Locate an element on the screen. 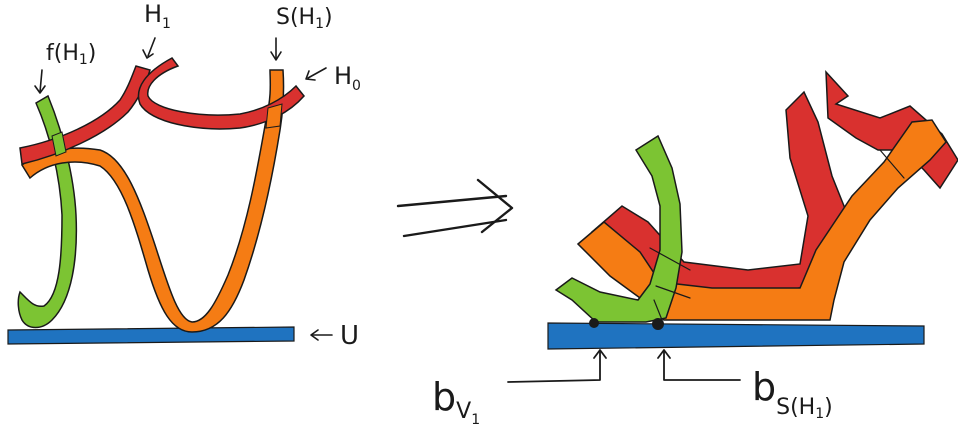 This screenshot has height=432, width=958. s-arrow is located at coordinates (276, 49).